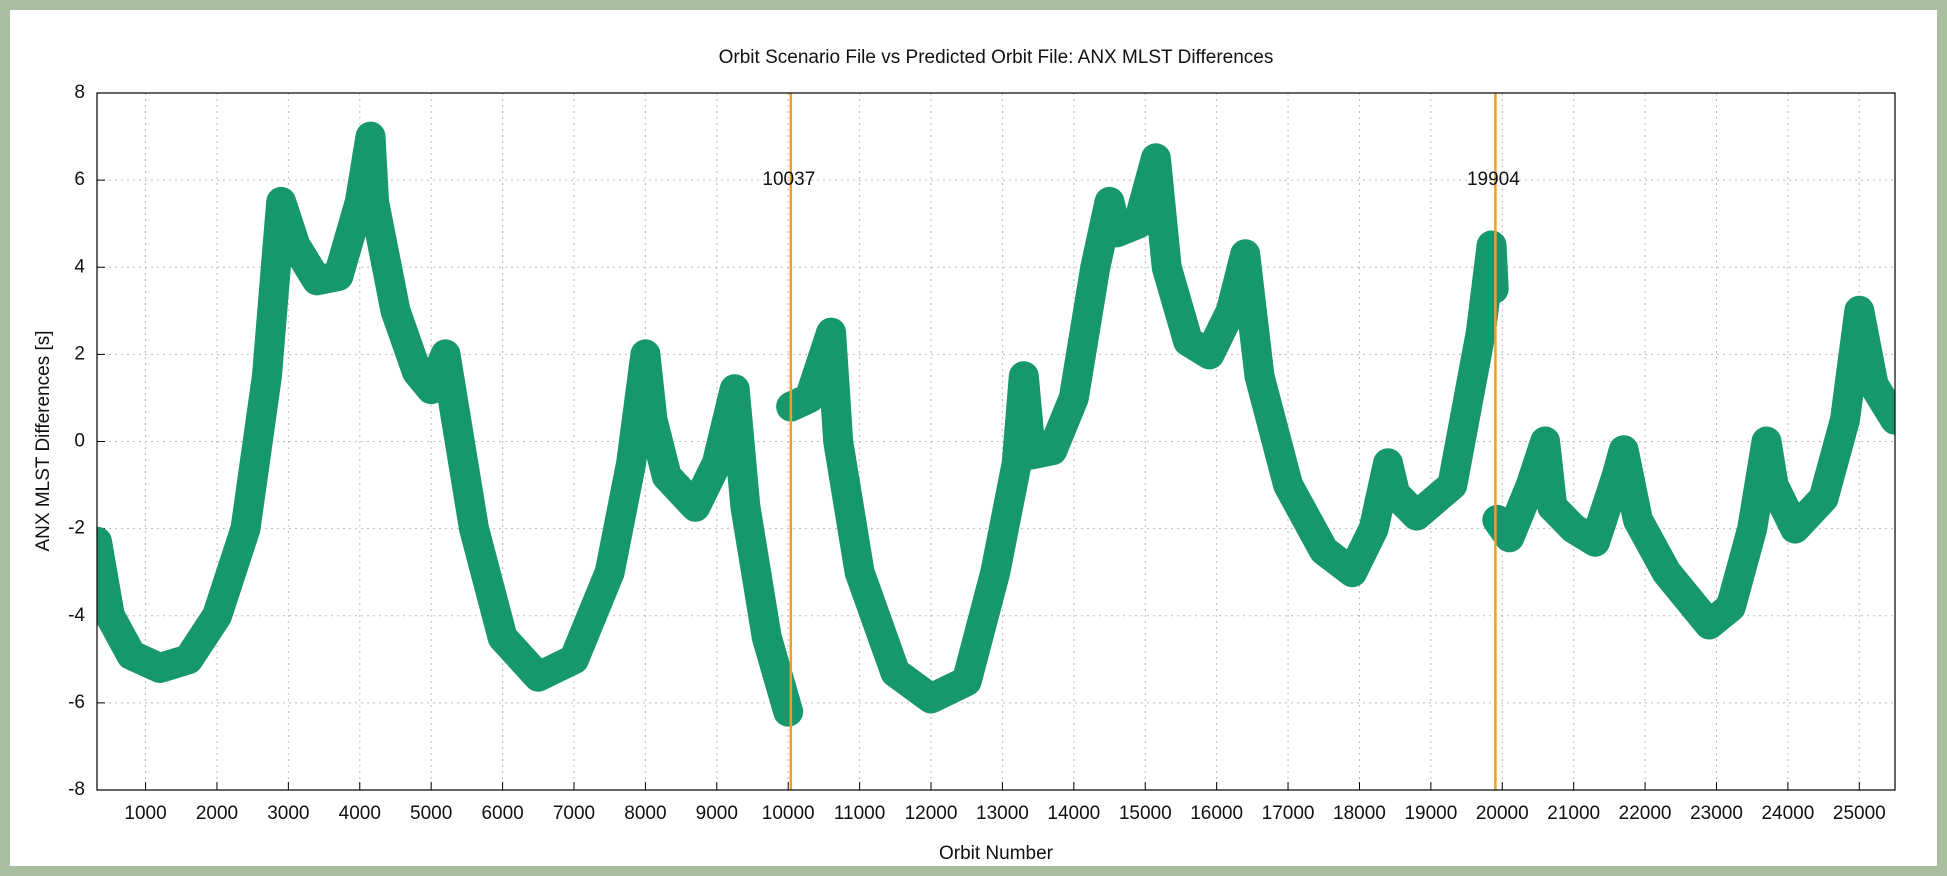  Describe the element at coordinates (360, 813) in the screenshot. I see `x-tick-label: 4000` at that location.